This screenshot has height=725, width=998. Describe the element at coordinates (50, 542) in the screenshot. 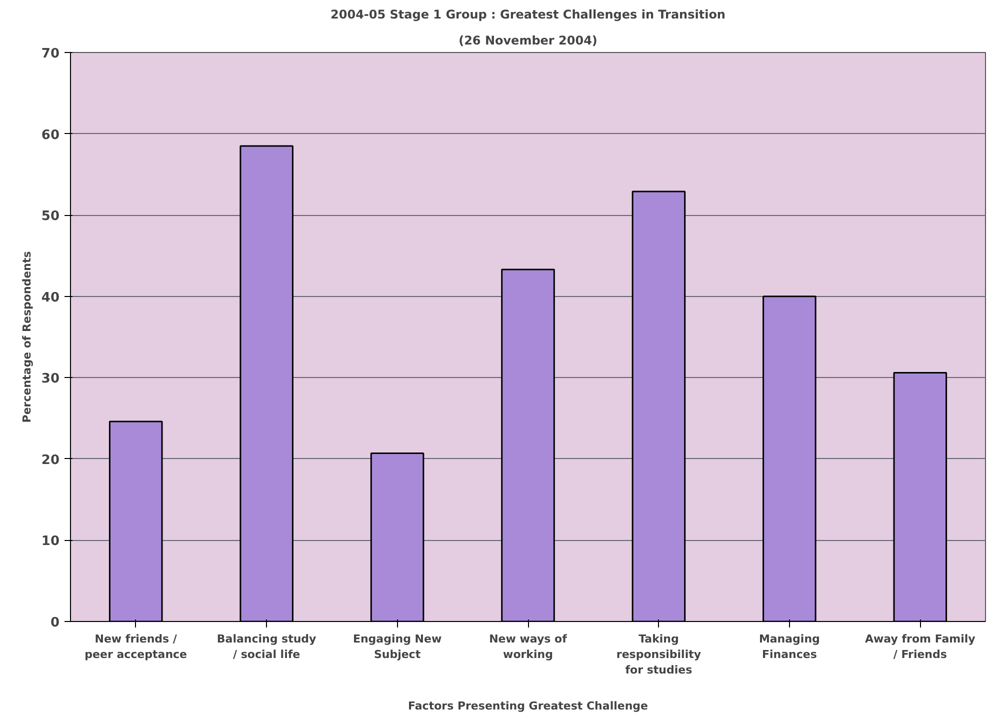

I see `y-tick-label: 10` at that location.